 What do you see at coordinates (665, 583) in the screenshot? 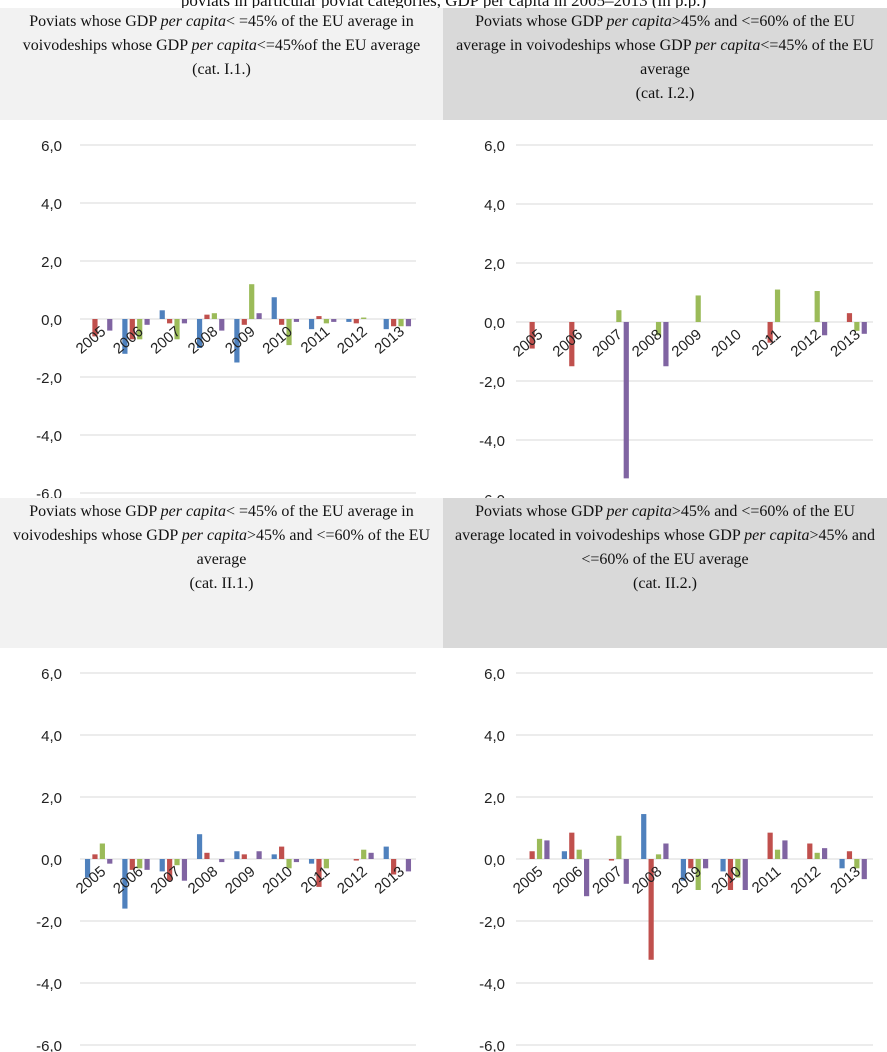
I see `panel-category-label: (cat. II.2.)` at bounding box center [665, 583].